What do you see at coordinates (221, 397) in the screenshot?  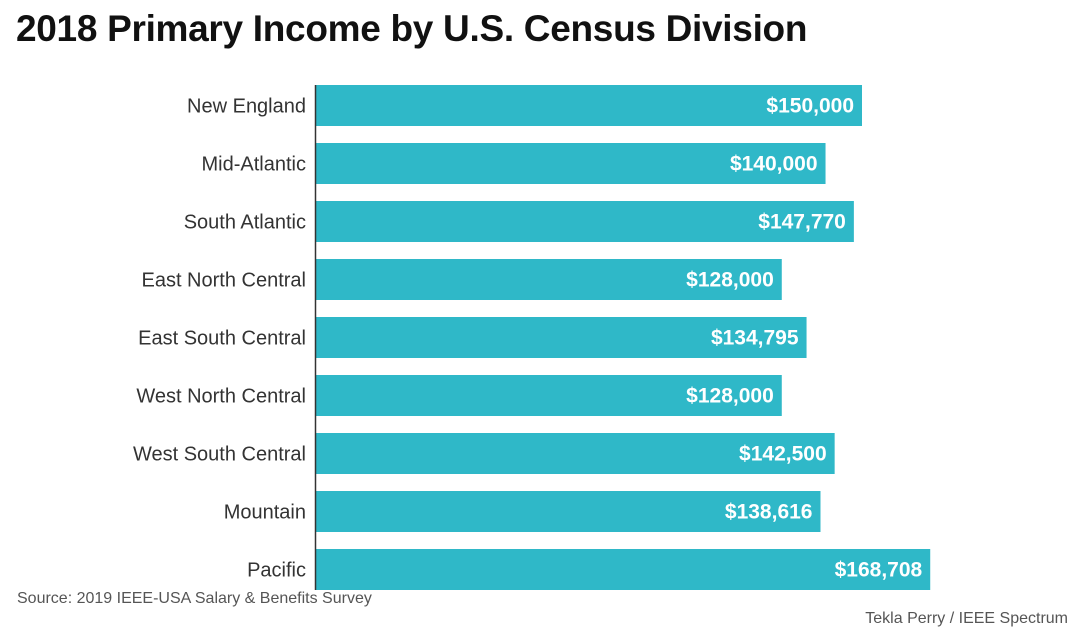 I see `category-label: West North Central` at bounding box center [221, 397].